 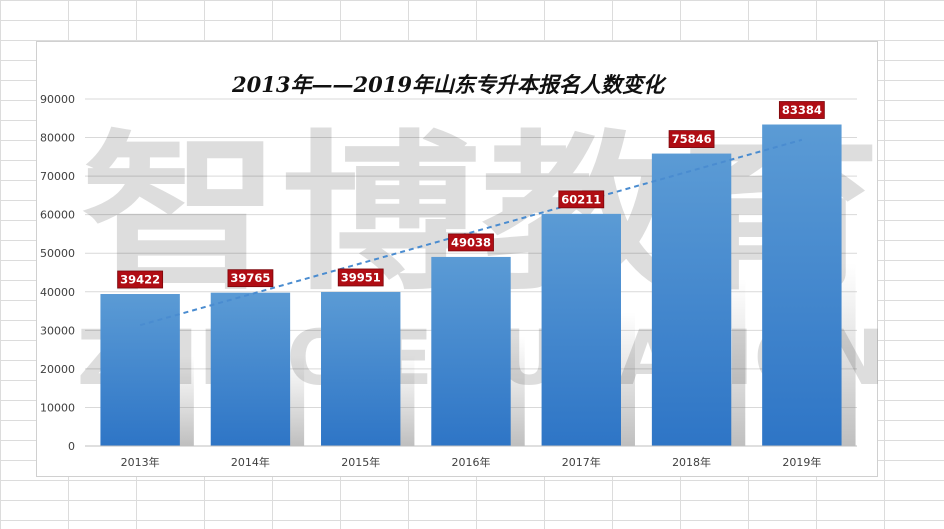 I want to click on bar-2017年, so click(x=581, y=329).